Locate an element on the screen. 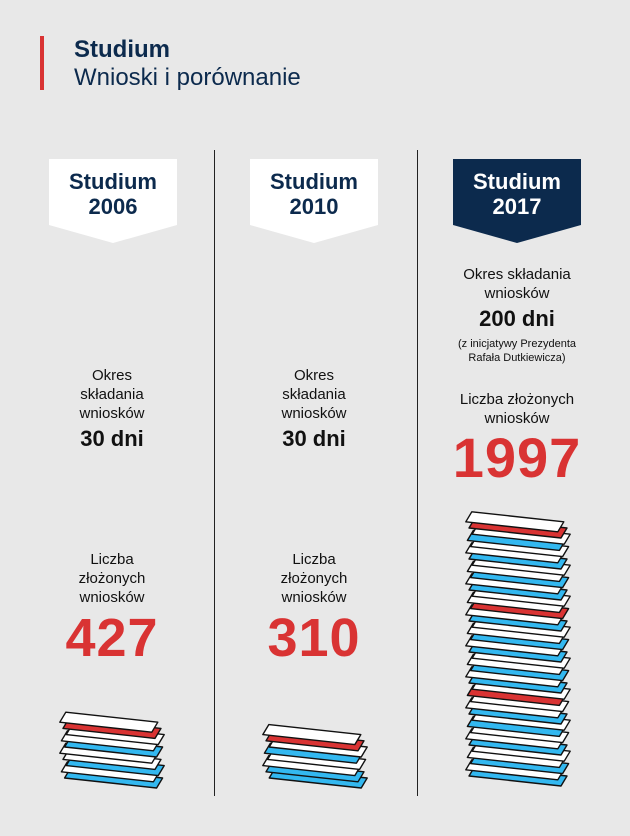 This screenshot has width=630, height=836. studium-badge: Studium 2006 is located at coordinates (113, 201).